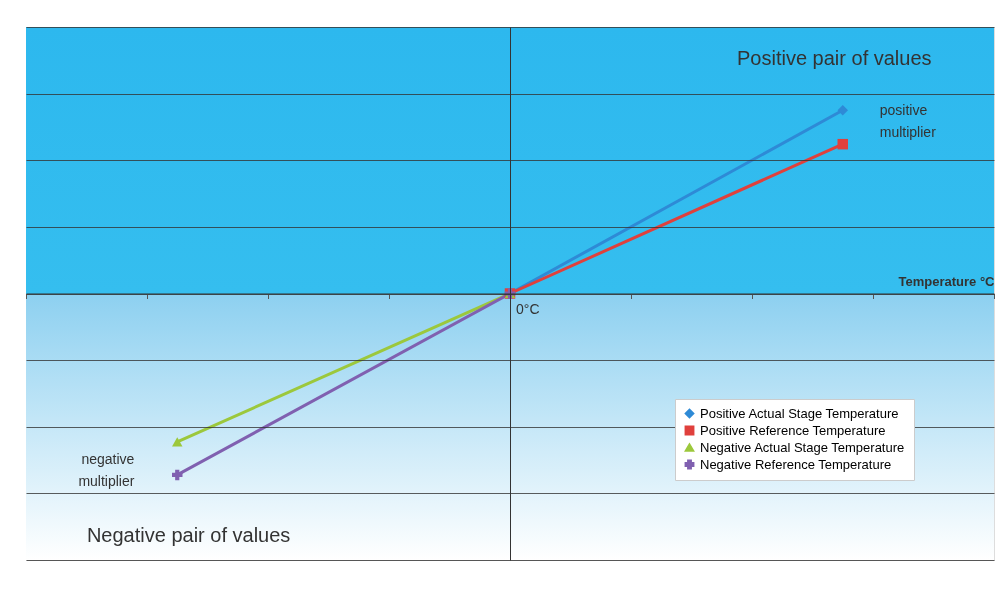  Describe the element at coordinates (834, 58) in the screenshot. I see `text: Positive pair of values` at that location.